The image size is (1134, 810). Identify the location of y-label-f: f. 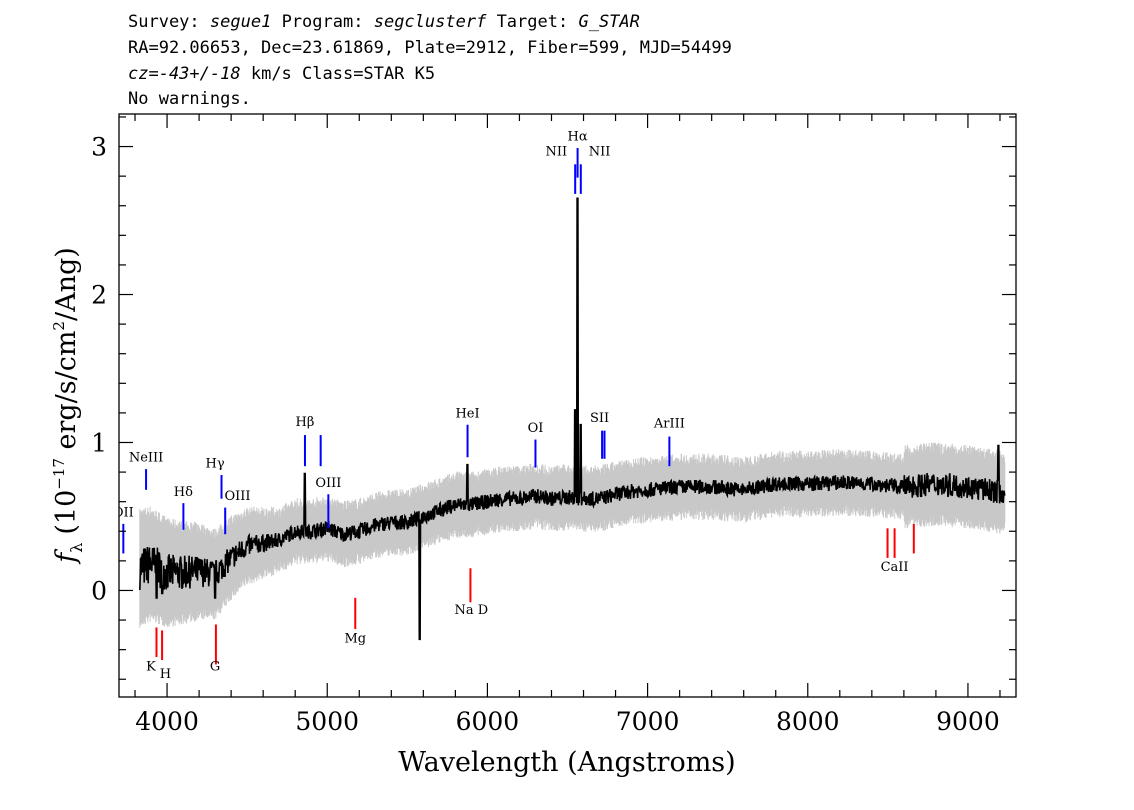
(66, 557).